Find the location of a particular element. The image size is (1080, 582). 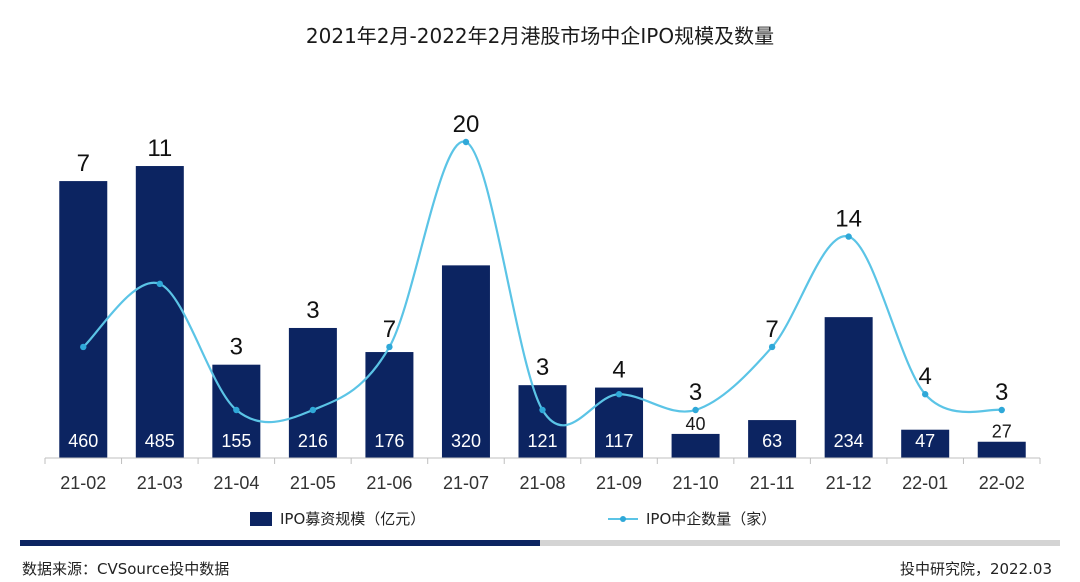

legend-line-swatch is located at coordinates (623, 519).